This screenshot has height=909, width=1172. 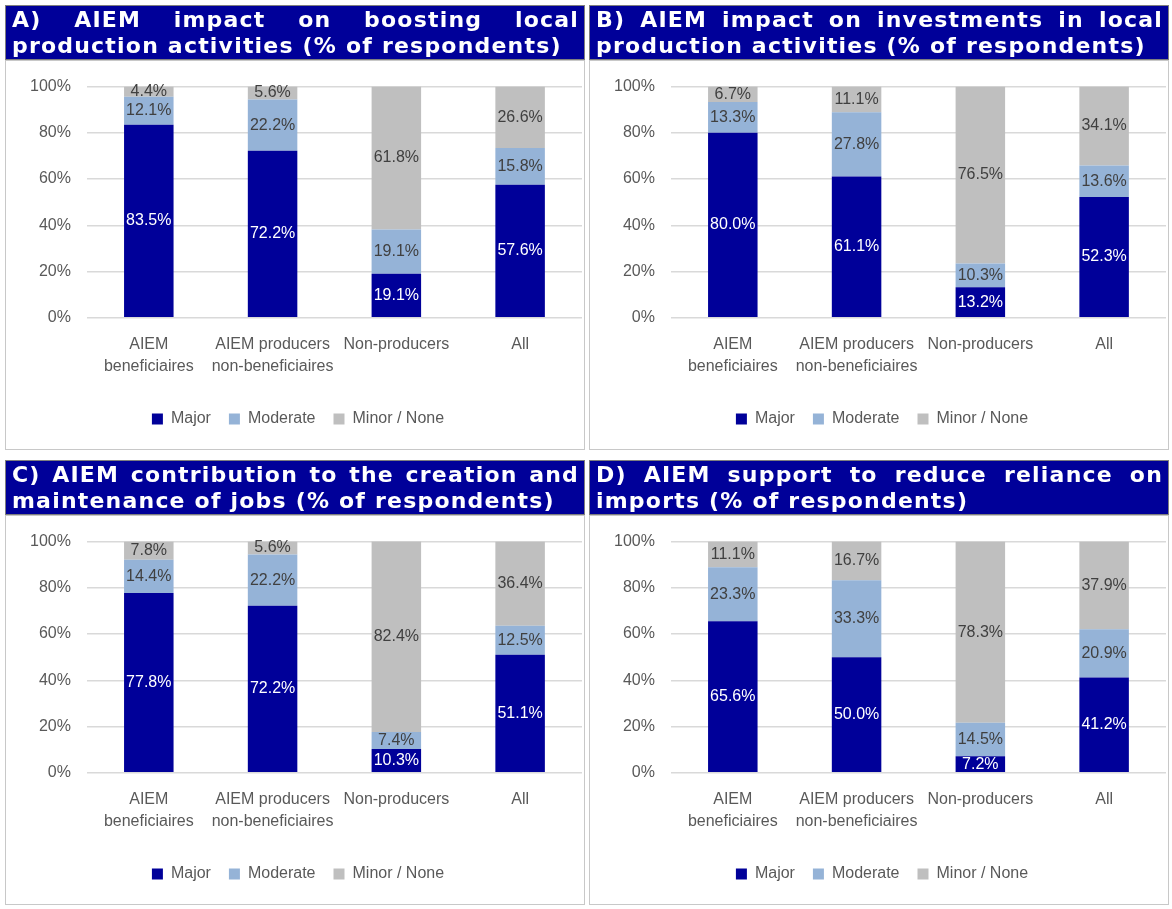 What do you see at coordinates (733, 93) in the screenshot?
I see `data-label: 6.7%` at bounding box center [733, 93].